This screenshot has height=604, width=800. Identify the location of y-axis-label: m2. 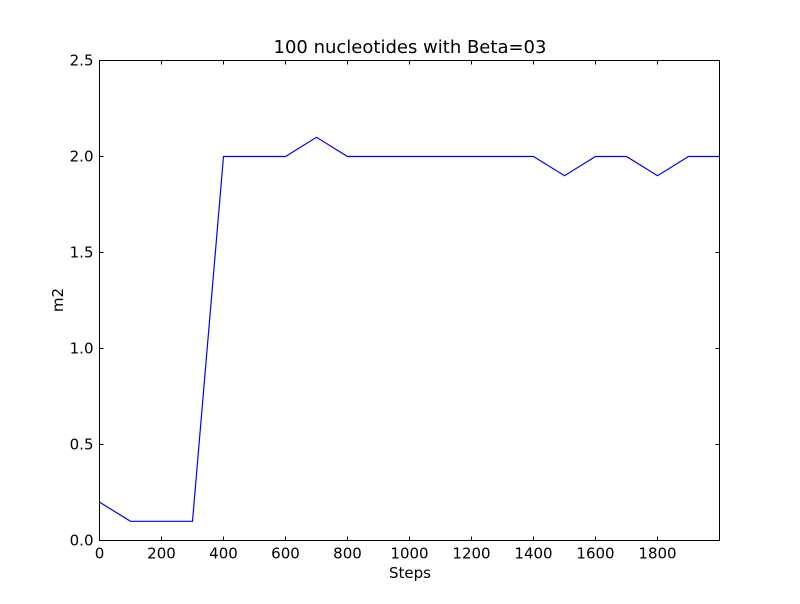
(58, 300).